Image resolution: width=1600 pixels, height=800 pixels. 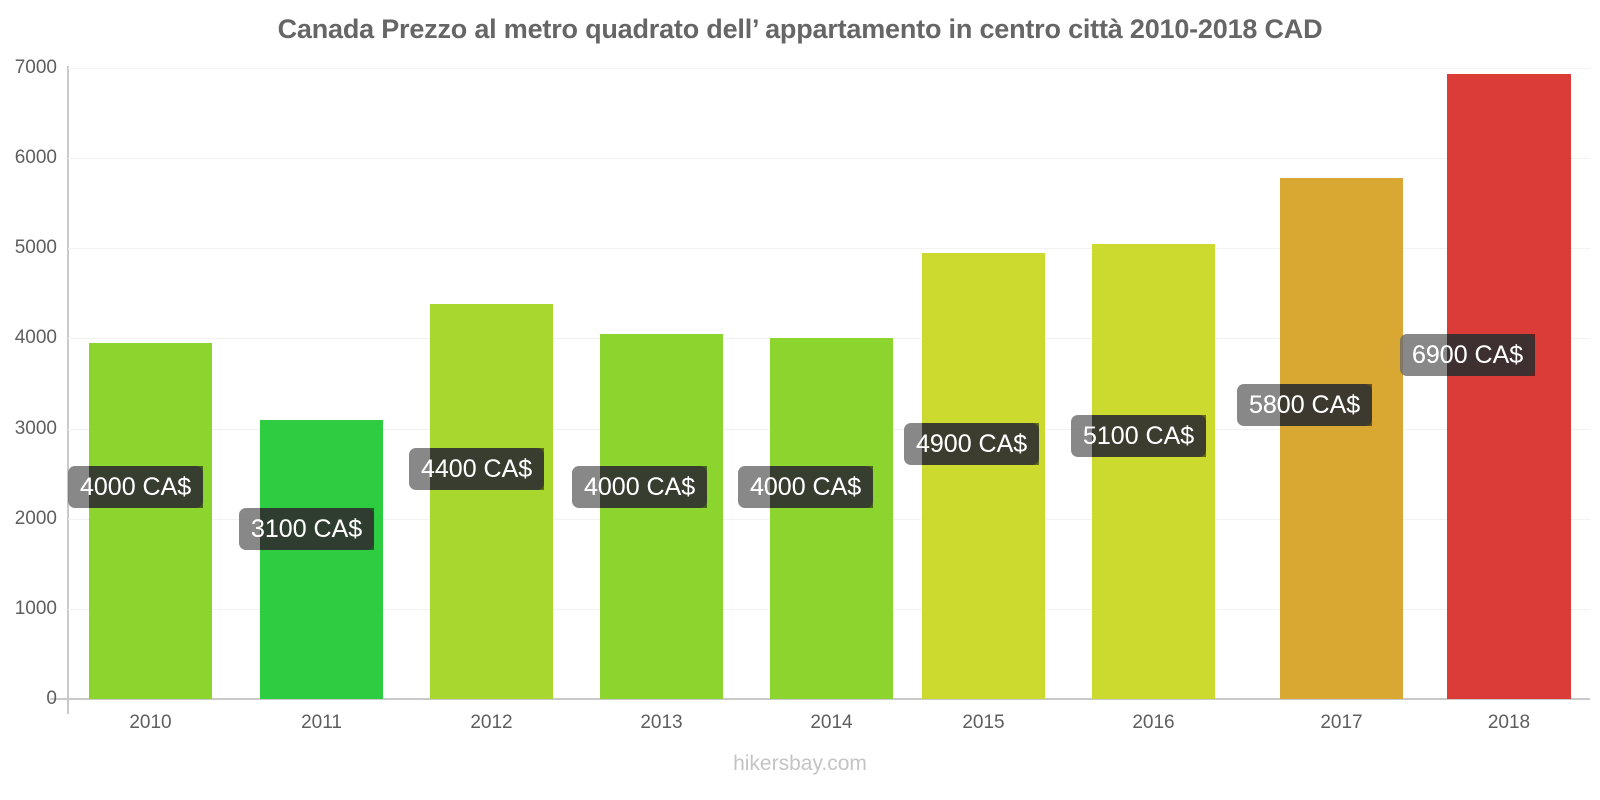 I want to click on x-axis-tick-label-2013: 2013, so click(x=661, y=722).